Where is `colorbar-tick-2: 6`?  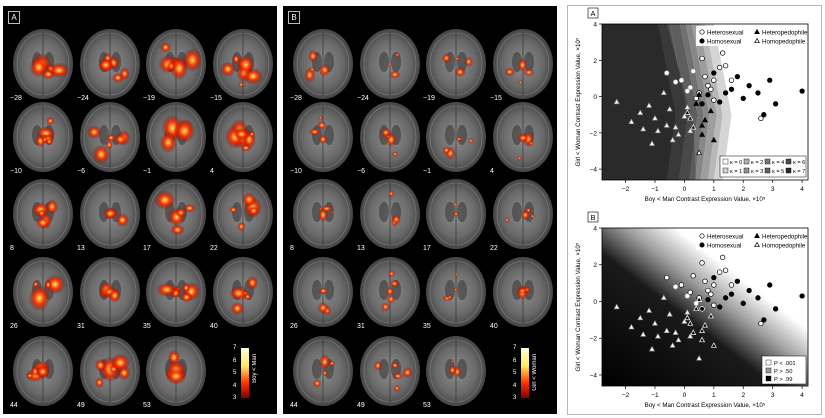
colorbar-tick-2: 6 is located at coordinates (235, 360).